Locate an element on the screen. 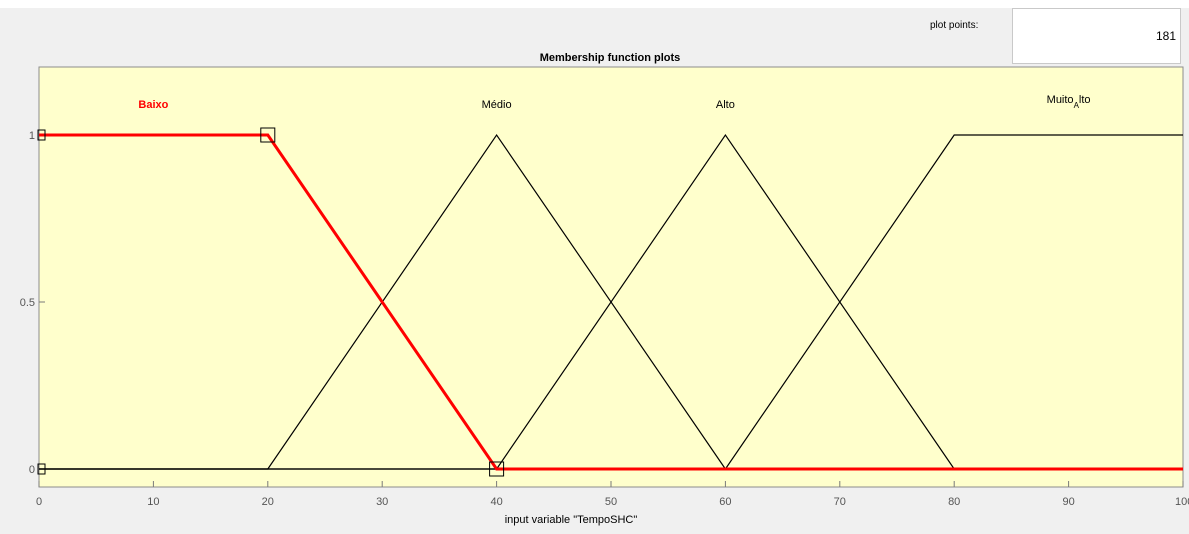 The height and width of the screenshot is (534, 1189). mf-label-muito-alto: MuitoAlto is located at coordinates (1069, 102).